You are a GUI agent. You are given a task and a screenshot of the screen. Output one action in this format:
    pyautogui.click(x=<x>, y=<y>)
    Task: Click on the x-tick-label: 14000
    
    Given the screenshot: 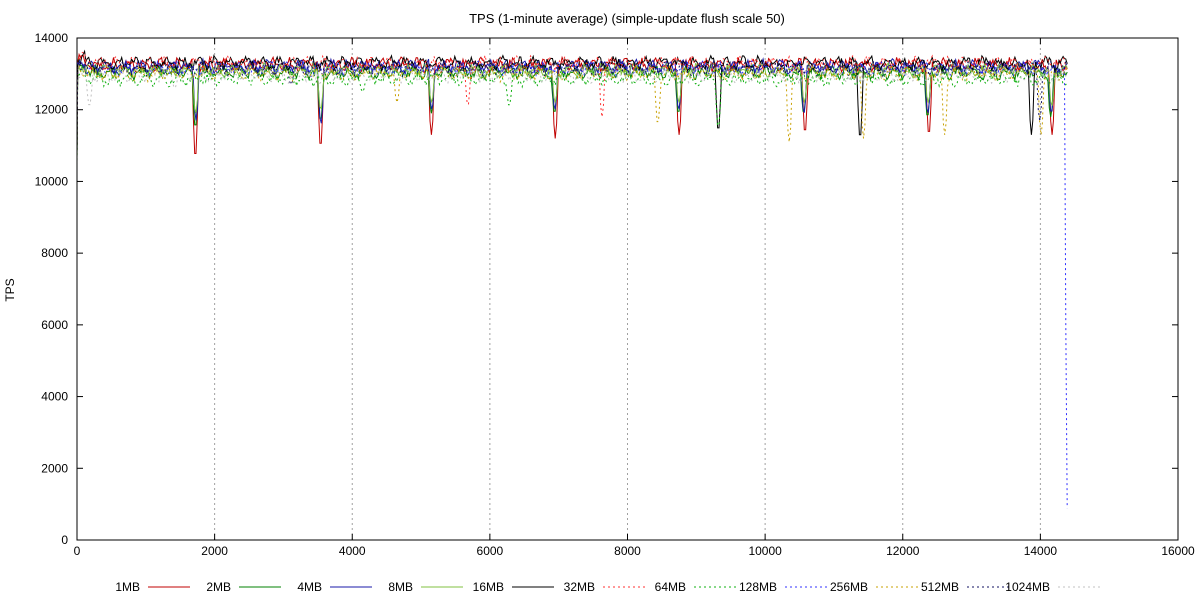 What is the action you would take?
    pyautogui.click(x=1041, y=551)
    